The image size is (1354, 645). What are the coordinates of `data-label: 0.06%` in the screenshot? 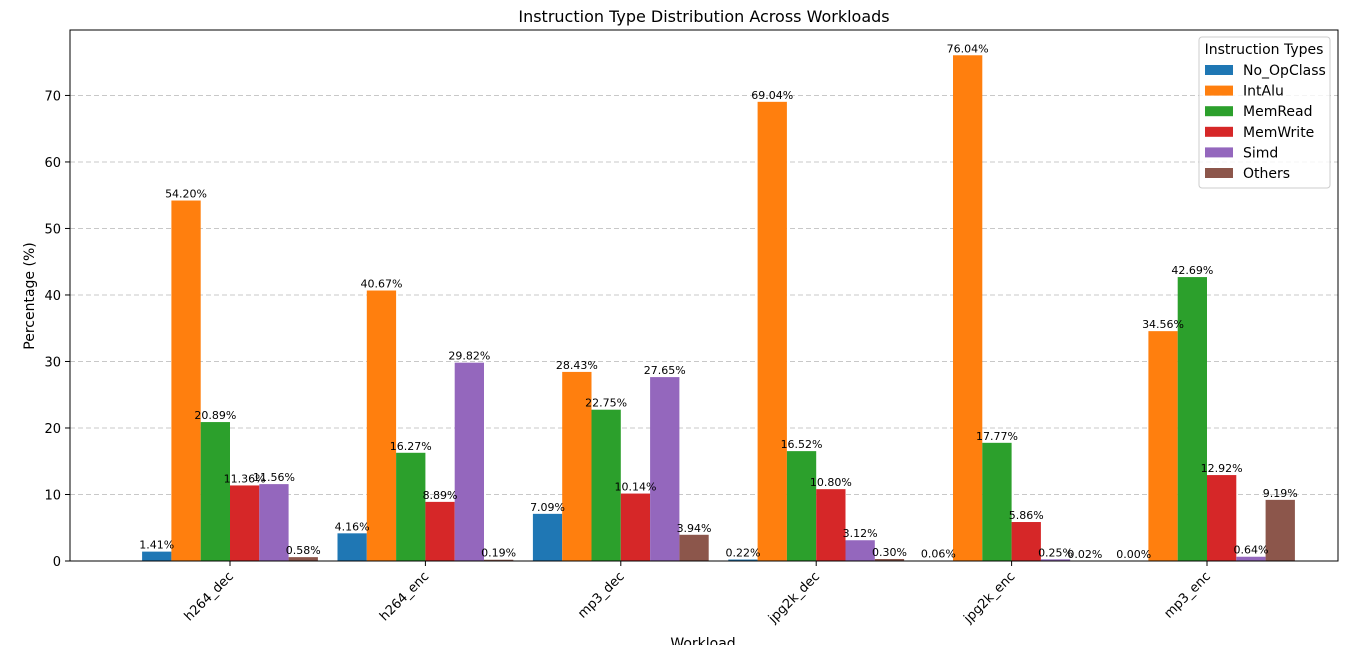 It's located at (938, 554).